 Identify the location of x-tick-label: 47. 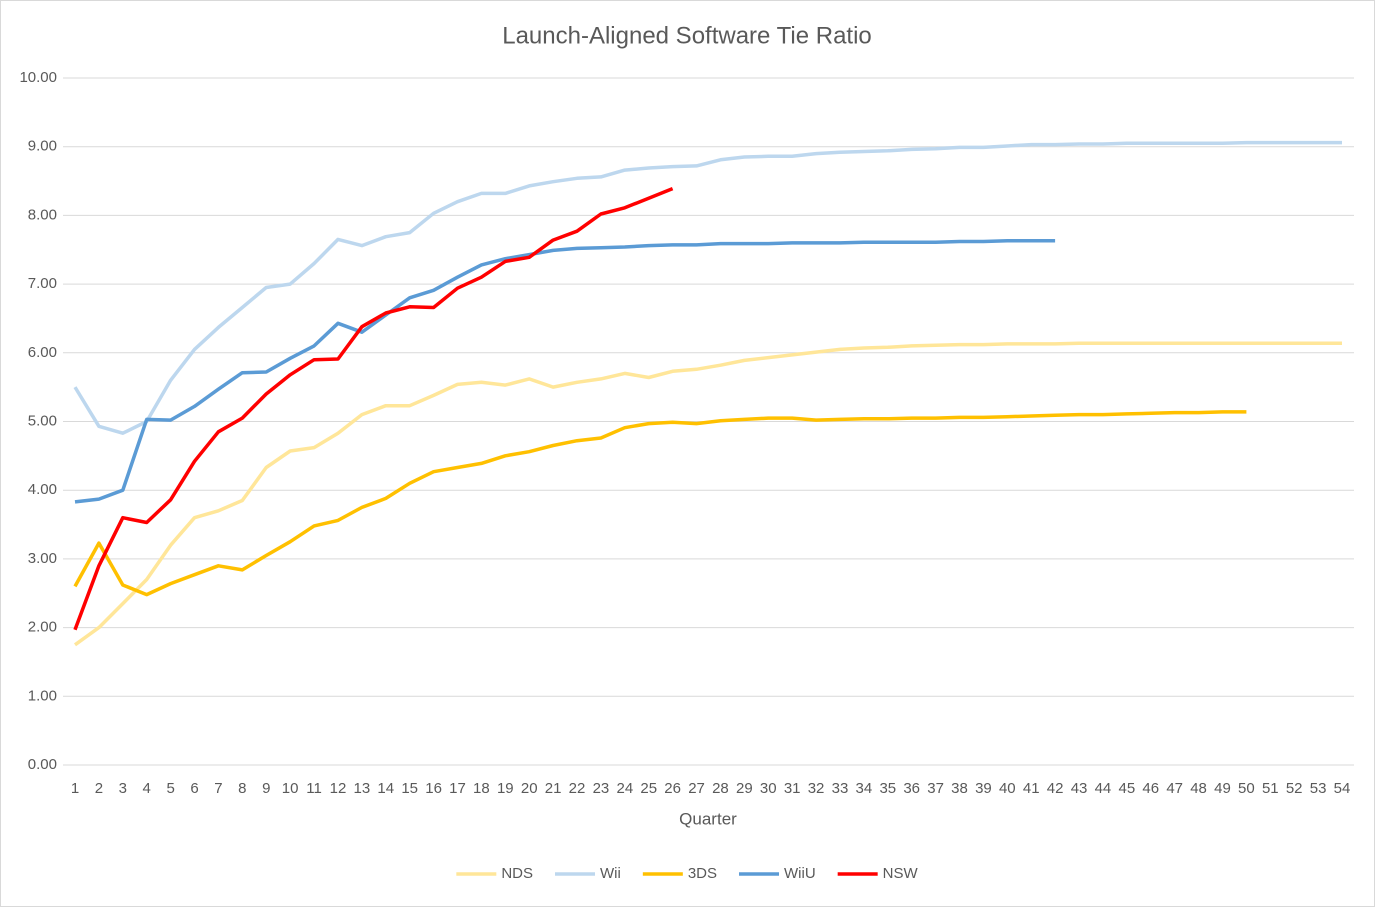
(1174, 788).